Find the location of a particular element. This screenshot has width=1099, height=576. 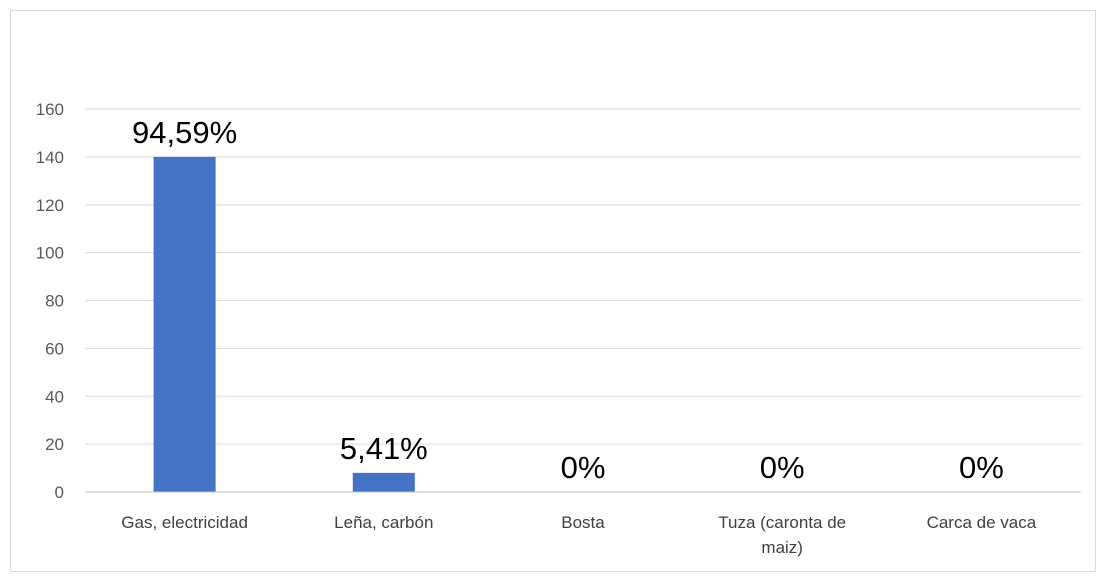

y-tick-label: 140 is located at coordinates (50, 157).